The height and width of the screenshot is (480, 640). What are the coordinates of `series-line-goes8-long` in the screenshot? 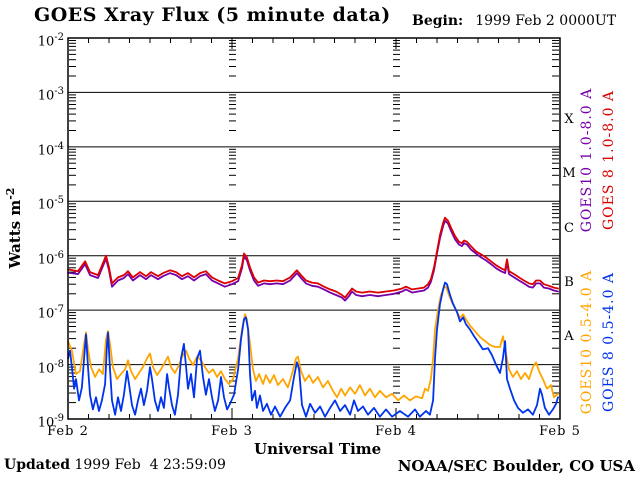 It's located at (313, 257).